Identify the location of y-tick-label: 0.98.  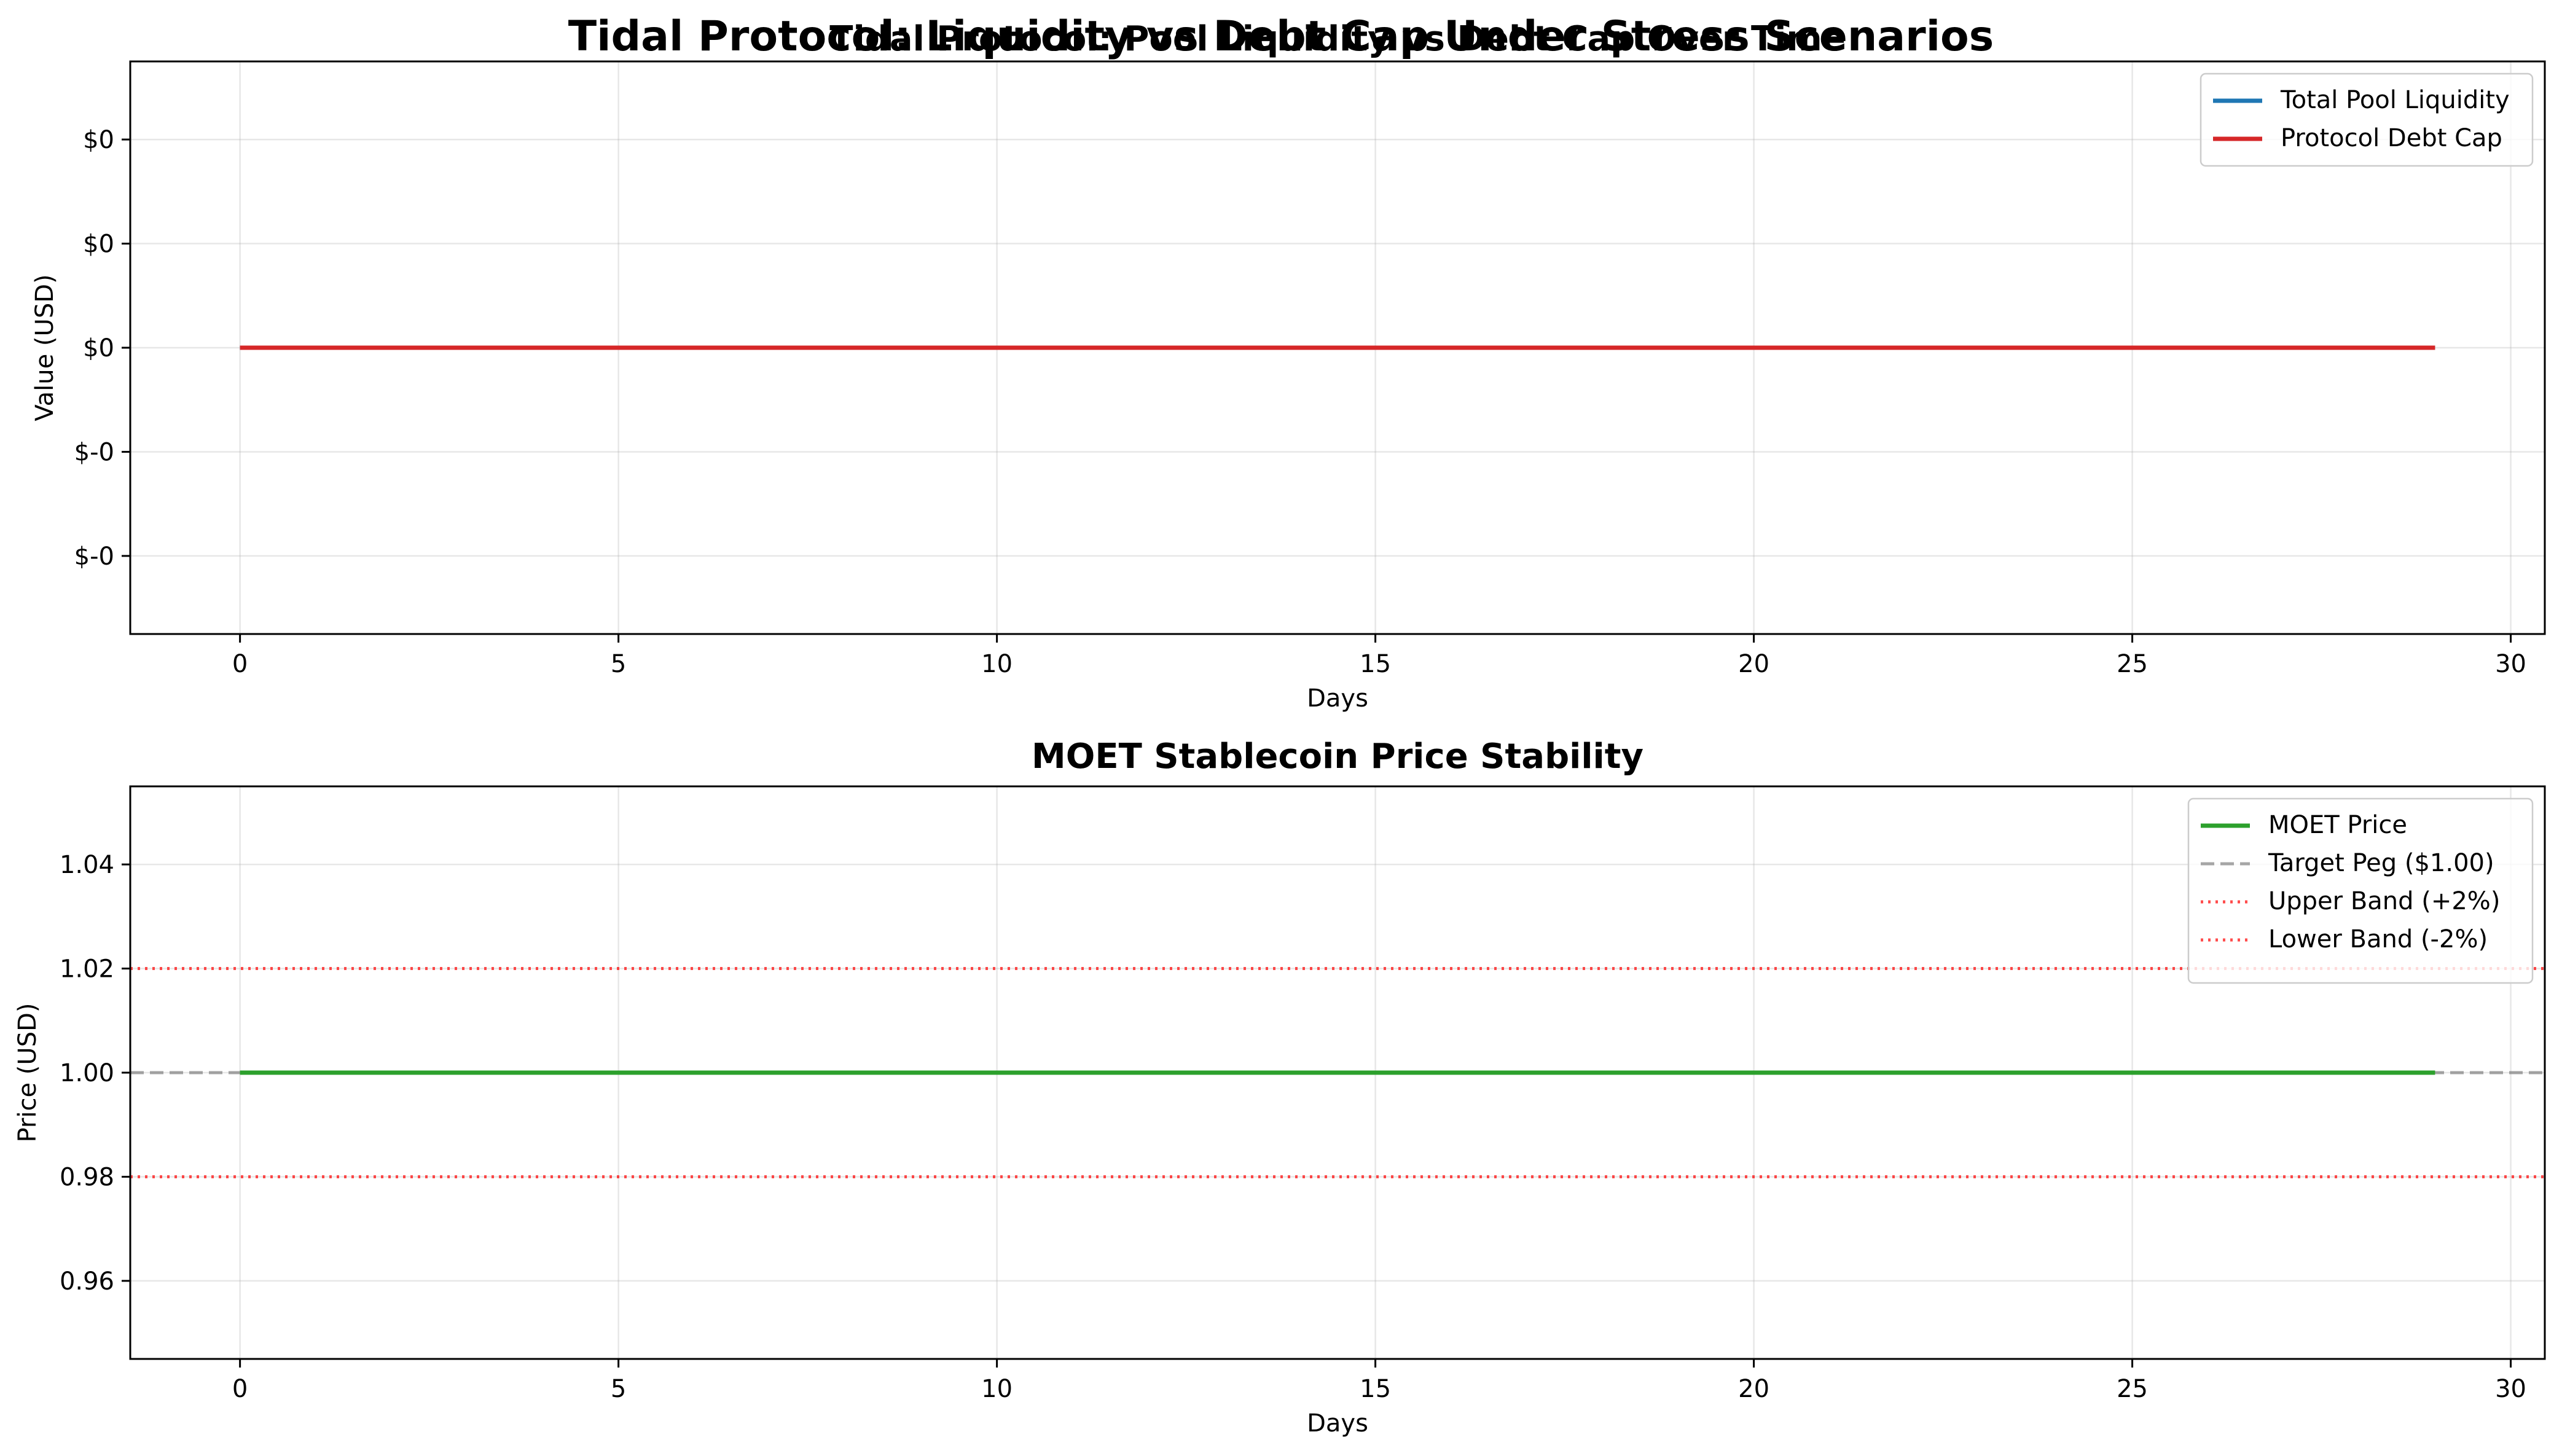
(87, 1177).